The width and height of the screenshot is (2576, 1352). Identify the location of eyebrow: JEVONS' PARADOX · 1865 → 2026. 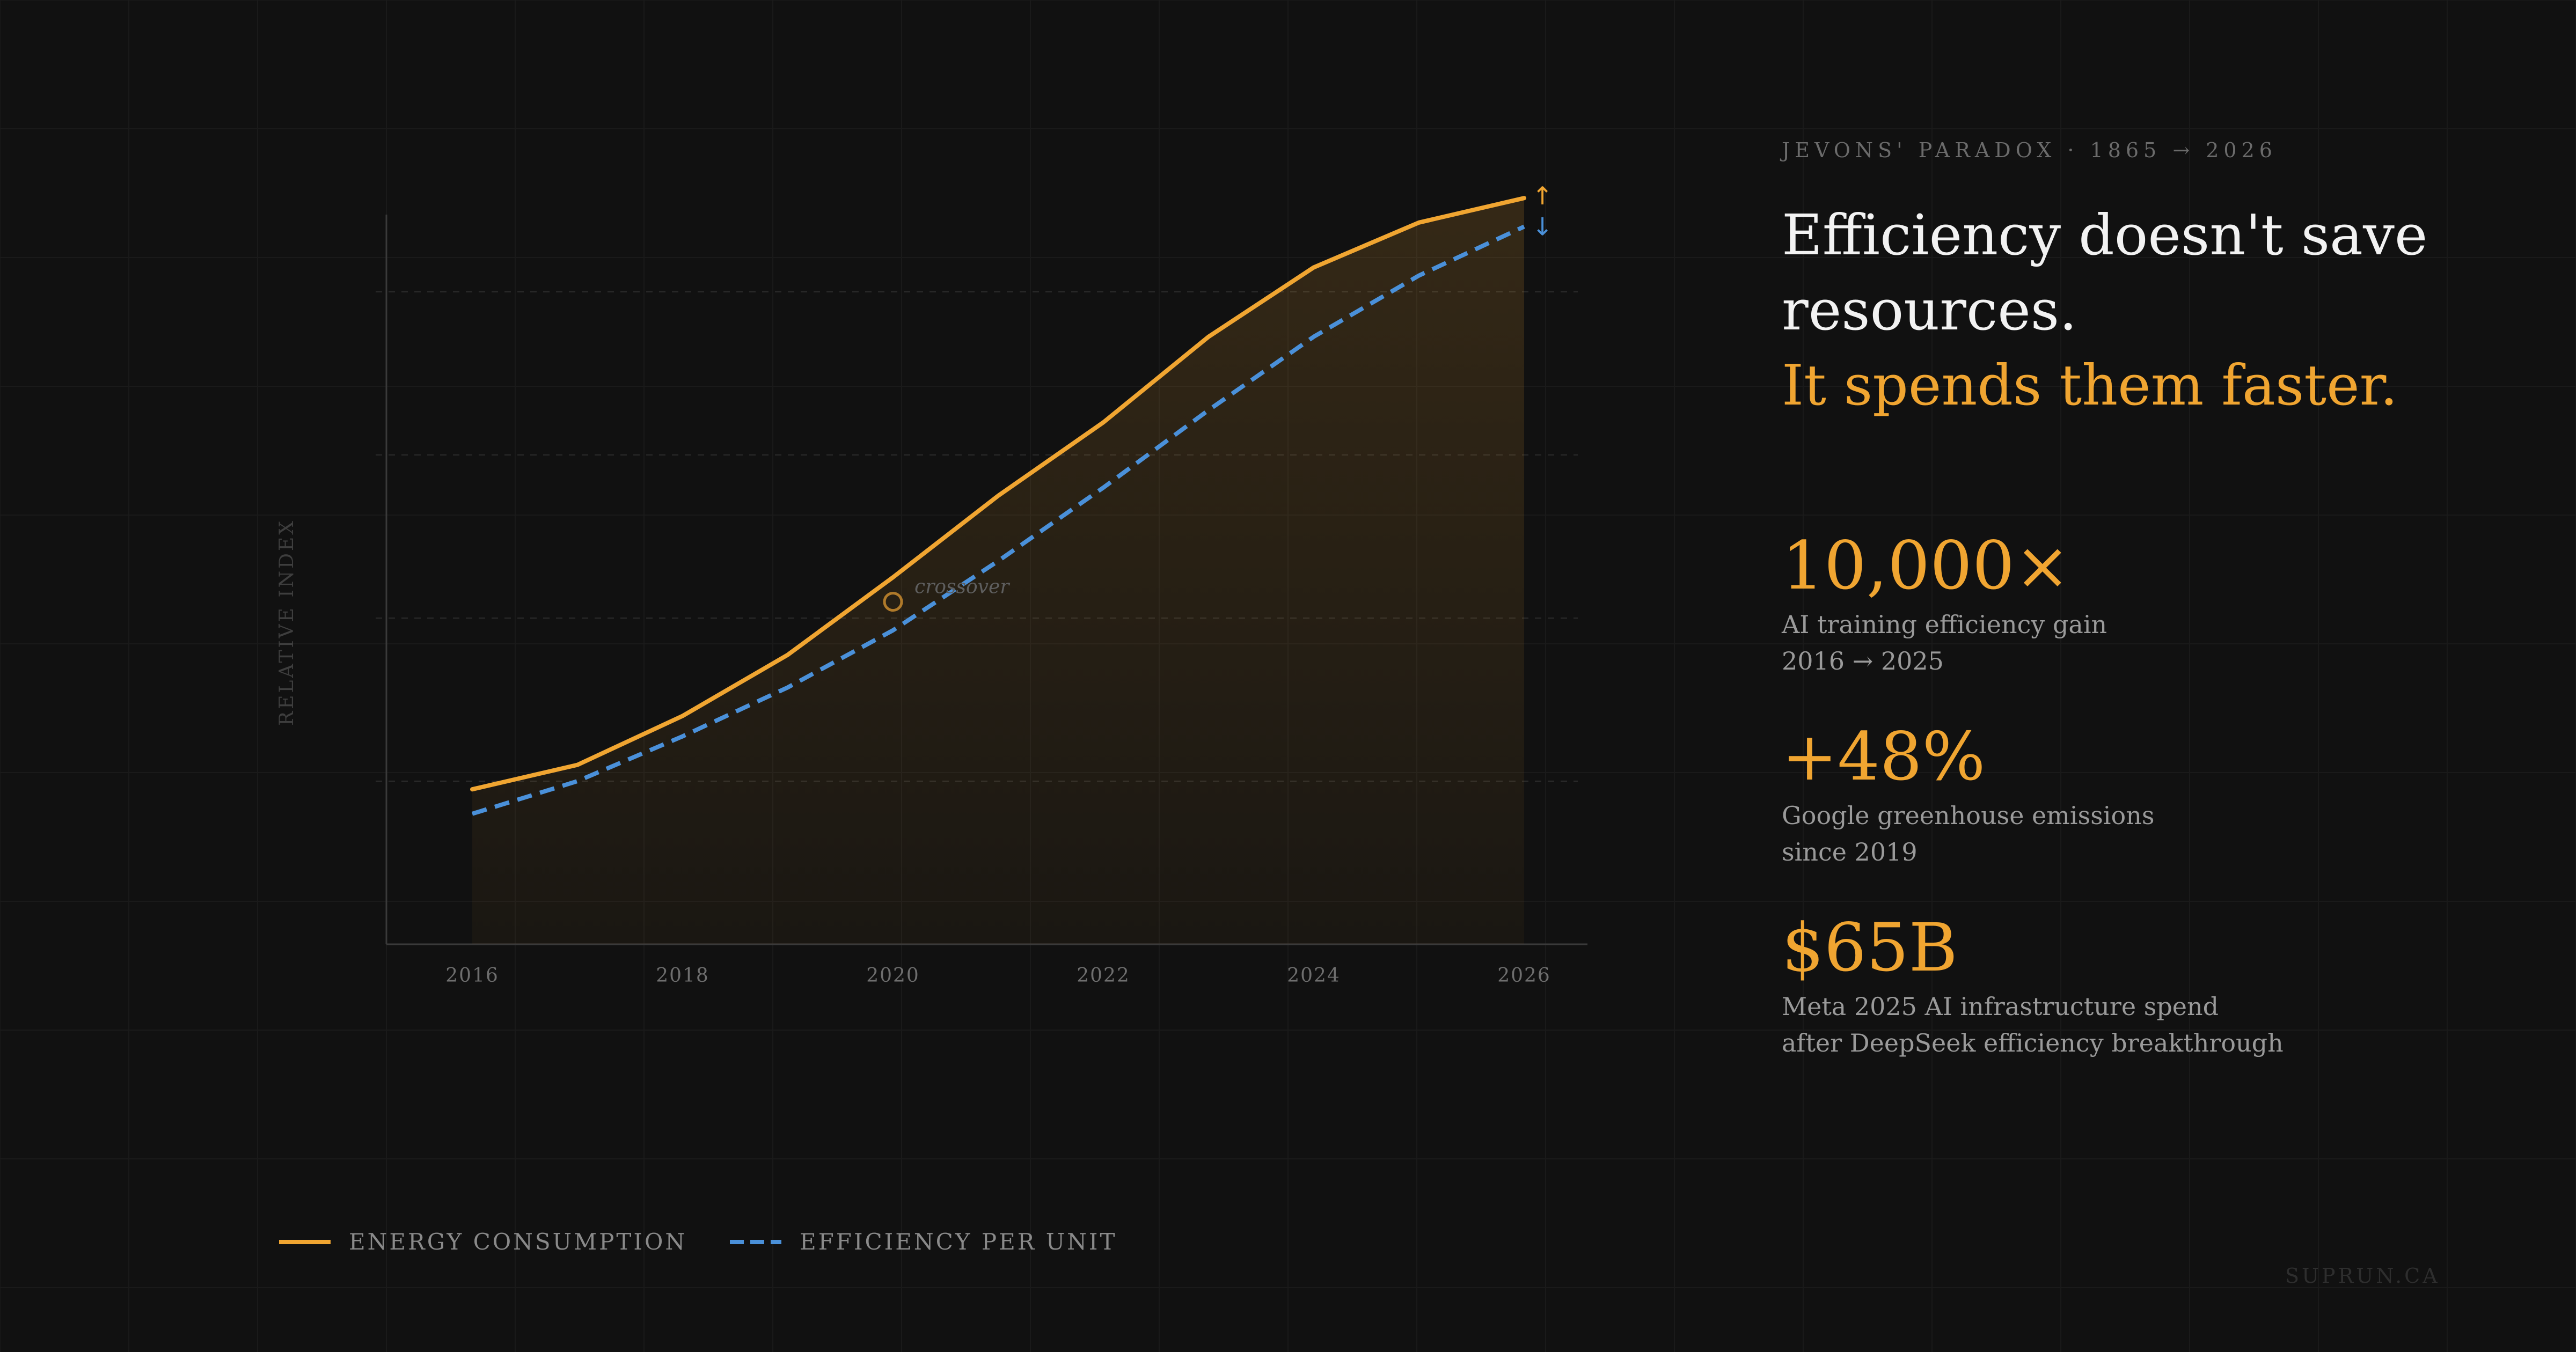
(2029, 150).